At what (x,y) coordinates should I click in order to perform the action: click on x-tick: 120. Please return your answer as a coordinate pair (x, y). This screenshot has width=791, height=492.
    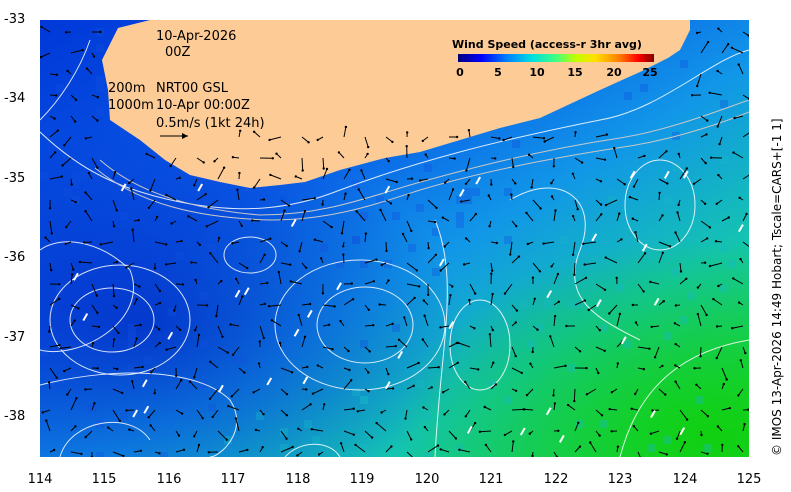
    Looking at the image, I should click on (427, 479).